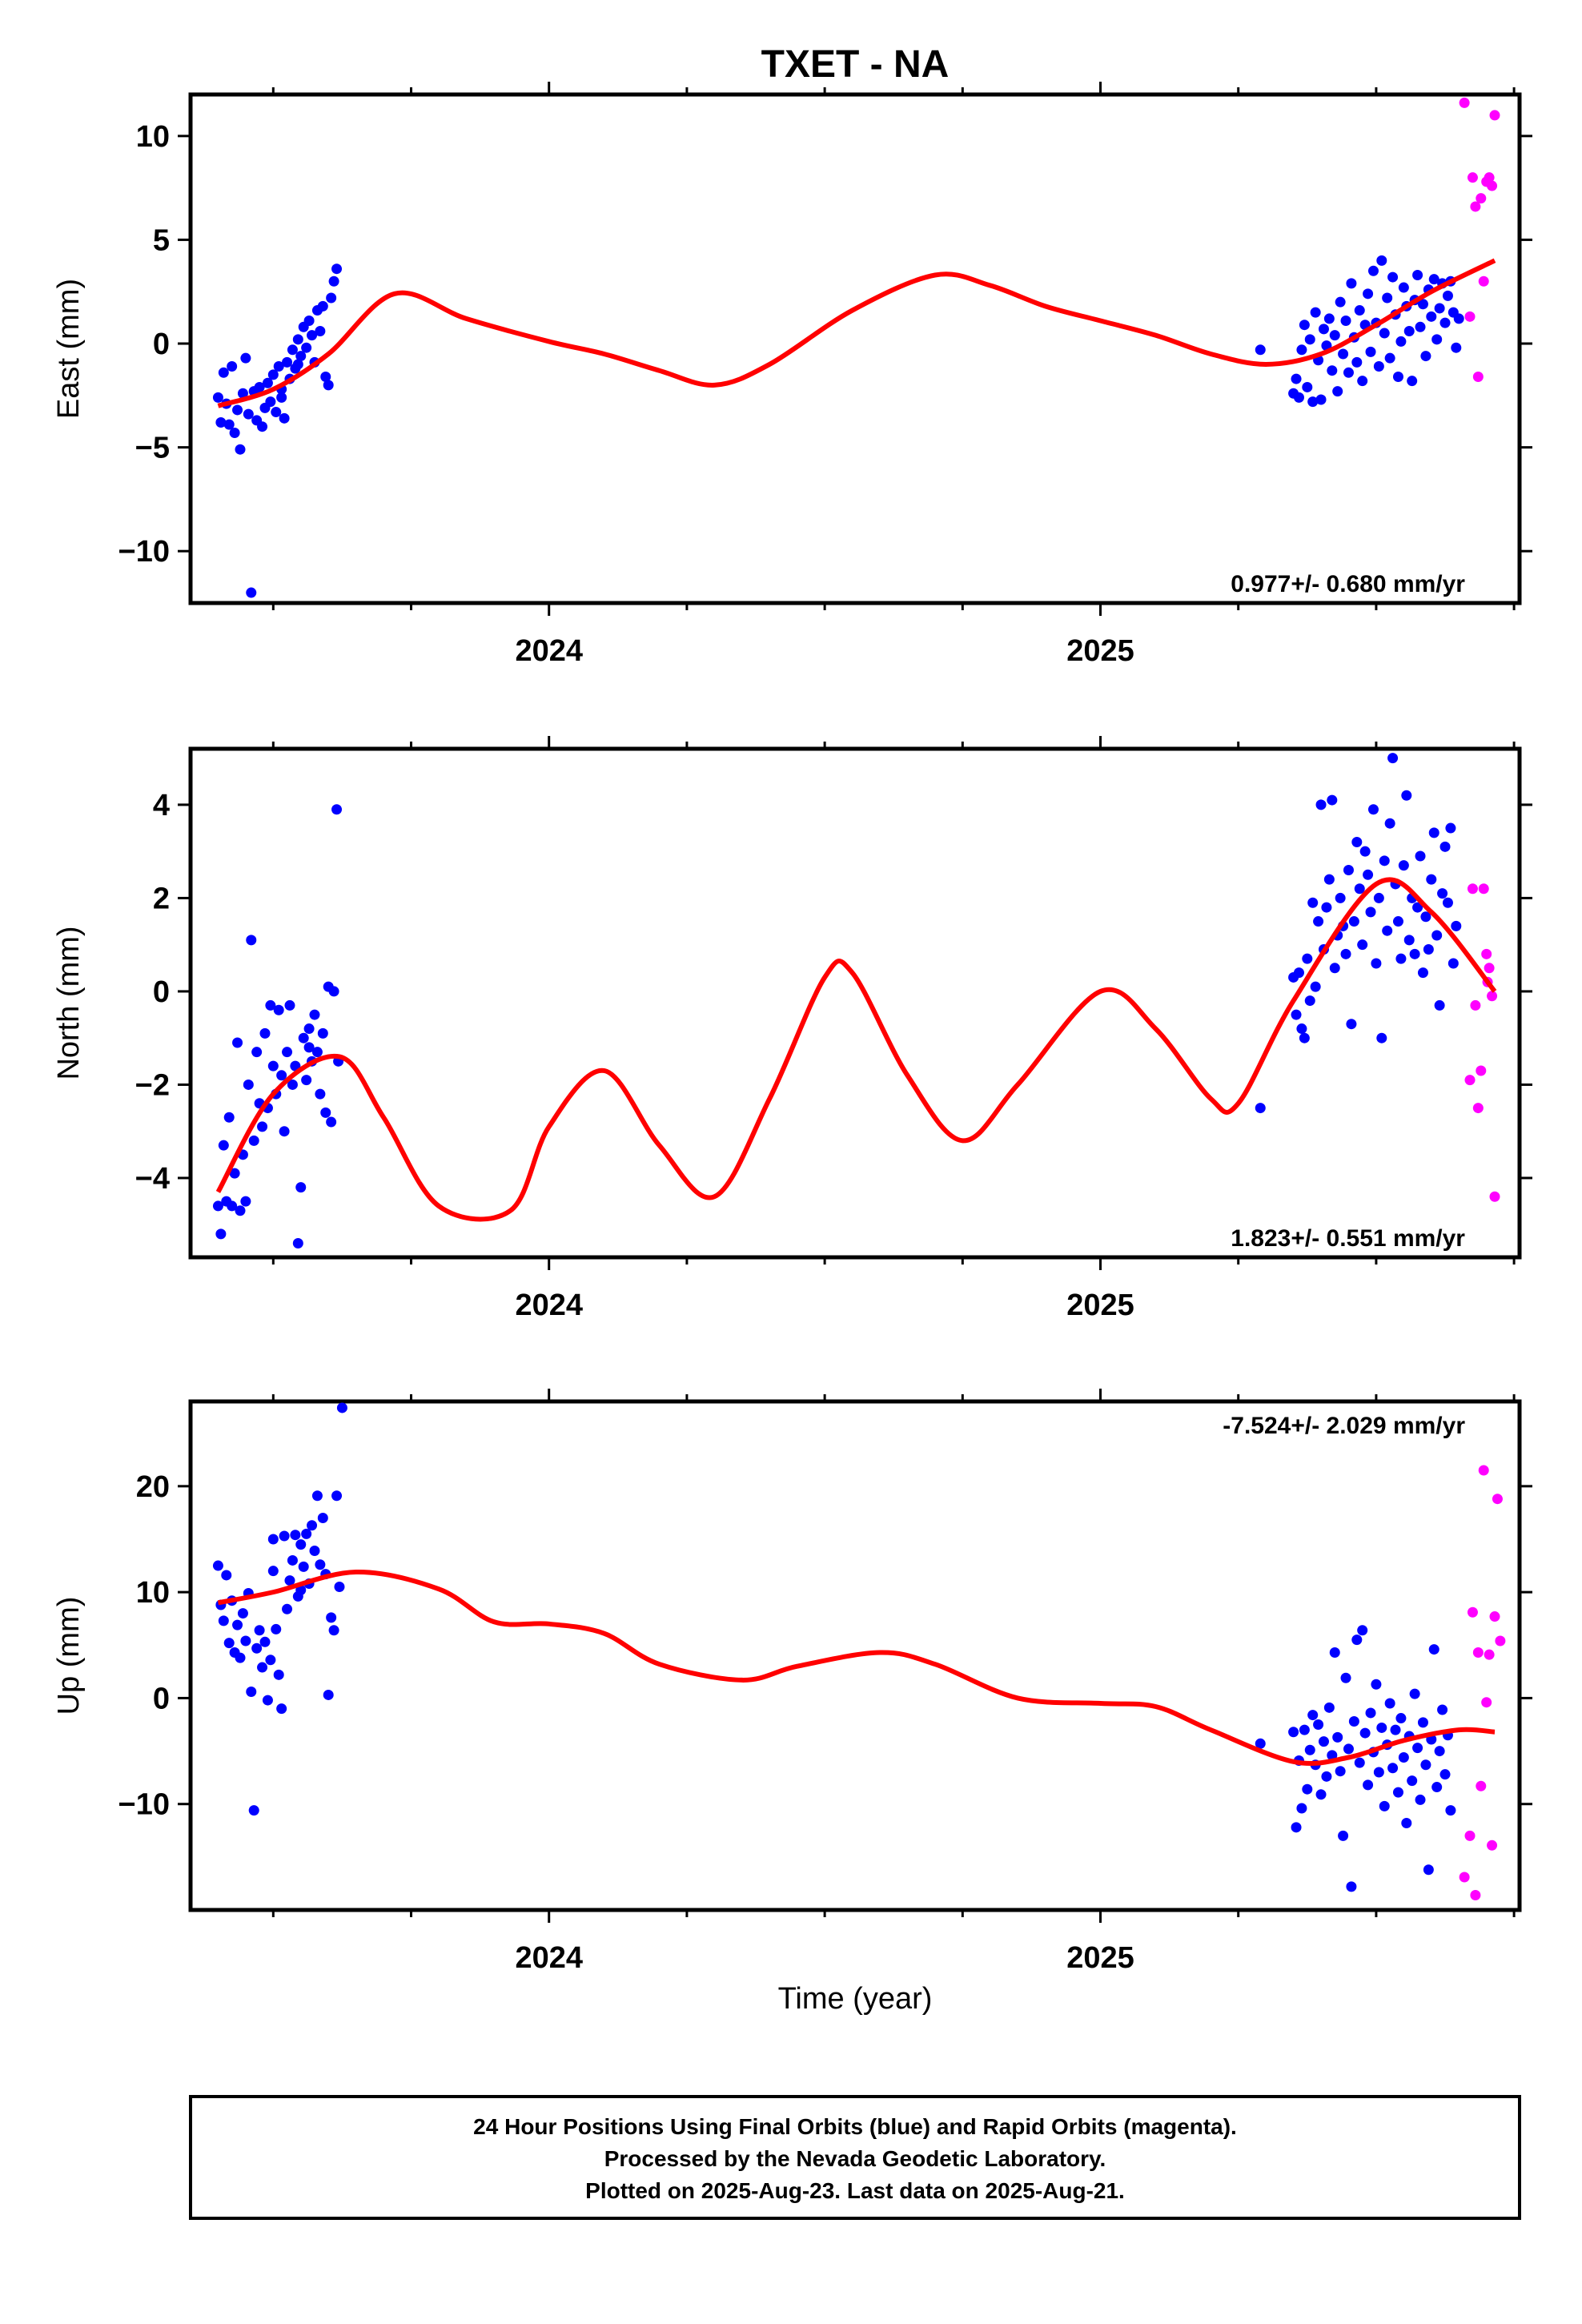 This screenshot has height=2324, width=1582. I want to click on north-y-tick-label: 2, so click(161, 898).